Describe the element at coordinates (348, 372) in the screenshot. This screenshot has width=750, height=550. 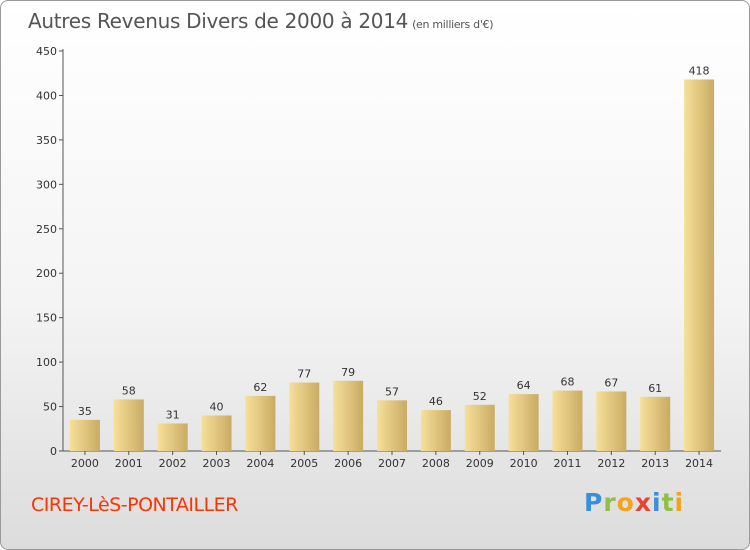
I see `bar-value-label: 79` at that location.